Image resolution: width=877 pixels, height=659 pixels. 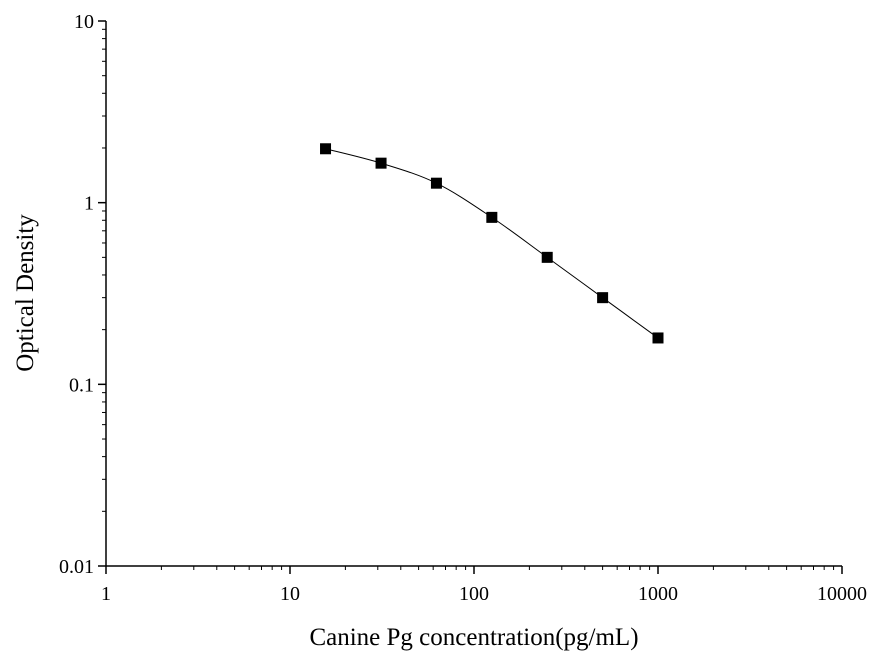 I want to click on y-tick-label: 1, so click(x=89, y=204).